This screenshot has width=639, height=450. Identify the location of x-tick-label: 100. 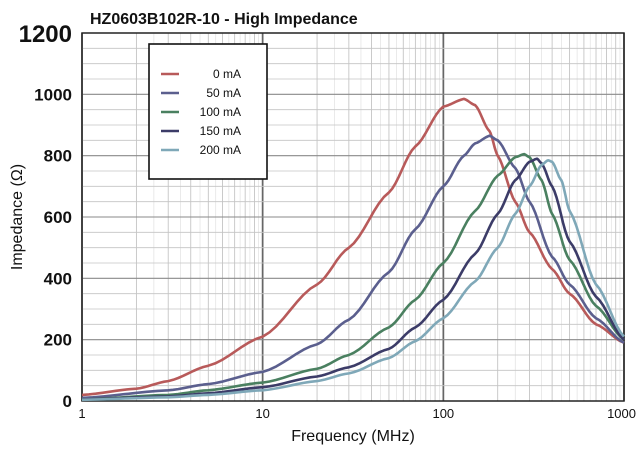
(443, 413).